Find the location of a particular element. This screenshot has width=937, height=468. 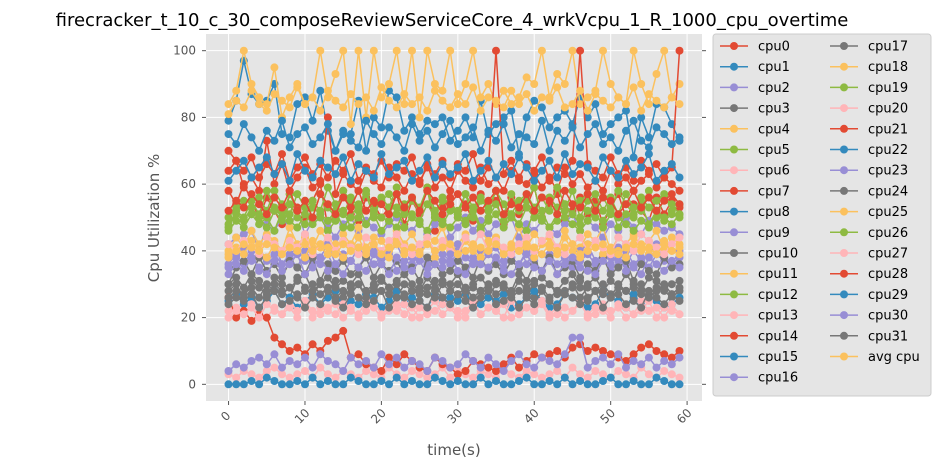

legend-label: cpu5 is located at coordinates (774, 150).